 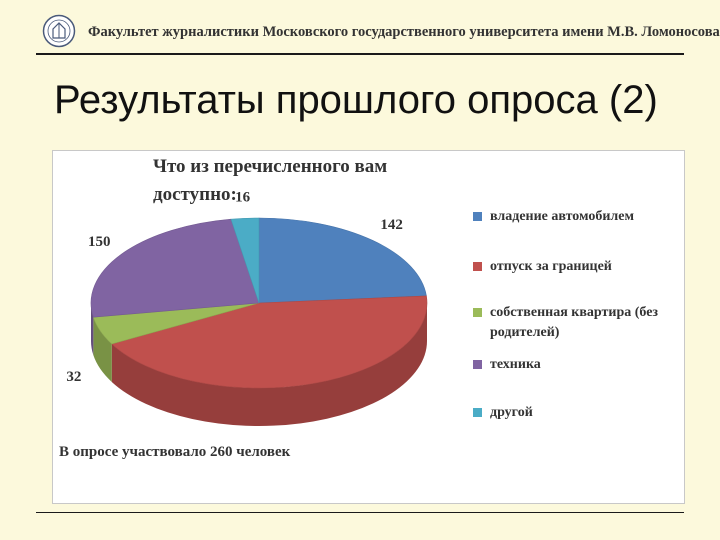 I want to click on data-label-5: 16, so click(x=243, y=197).